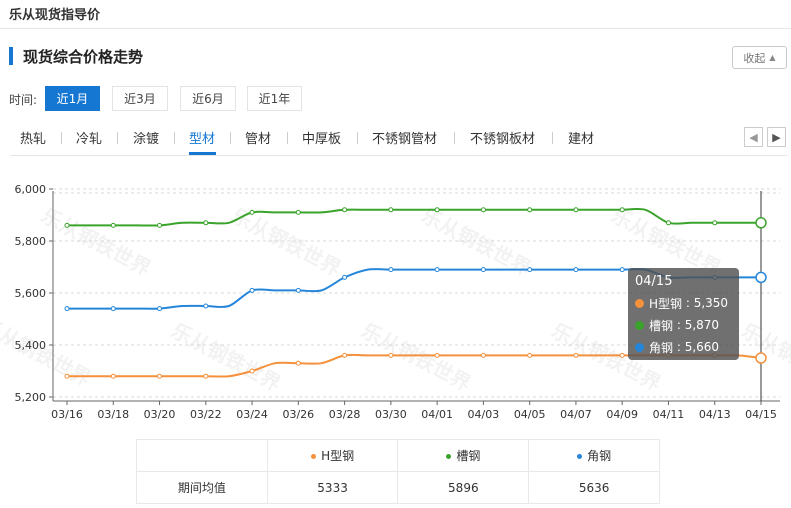 Image resolution: width=791 pixels, height=508 pixels. I want to click on period-option-3m: 近3月, so click(140, 98).